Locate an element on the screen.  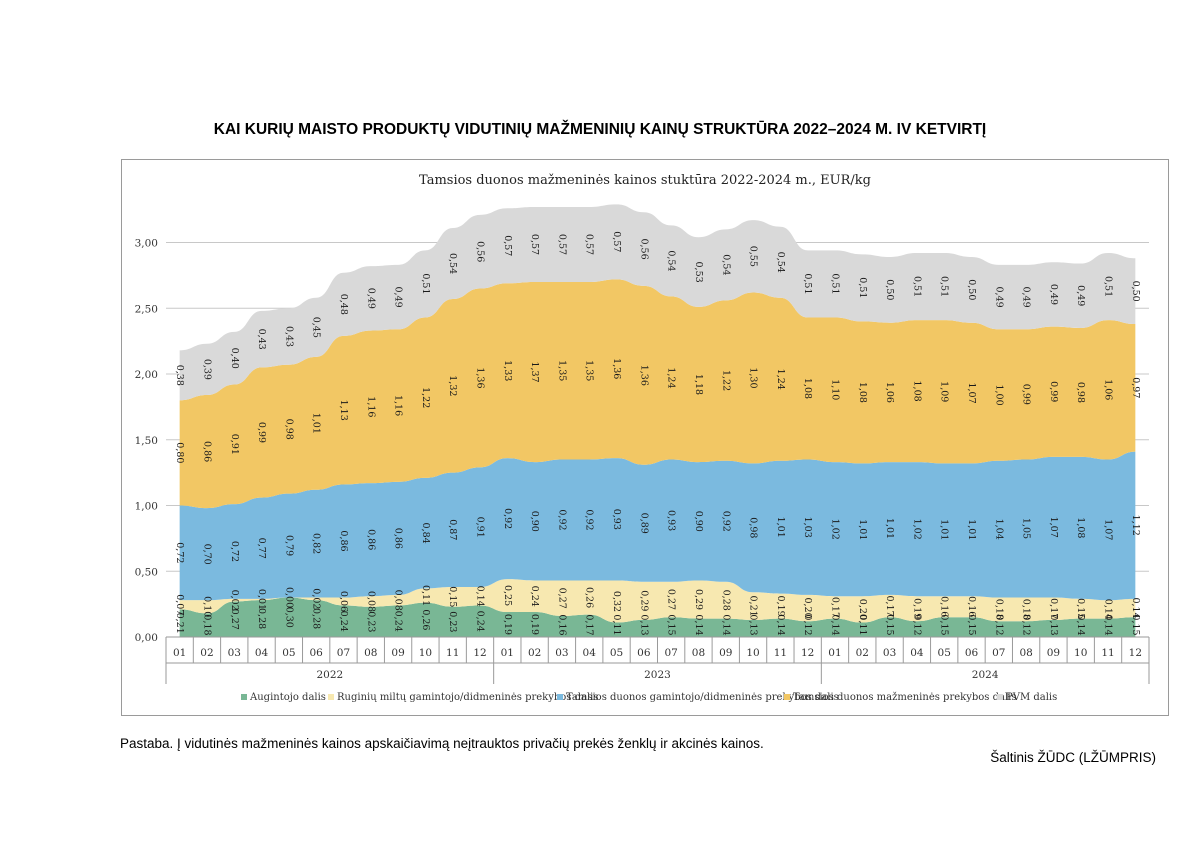
data-label: 1,13 is located at coordinates (343, 410).